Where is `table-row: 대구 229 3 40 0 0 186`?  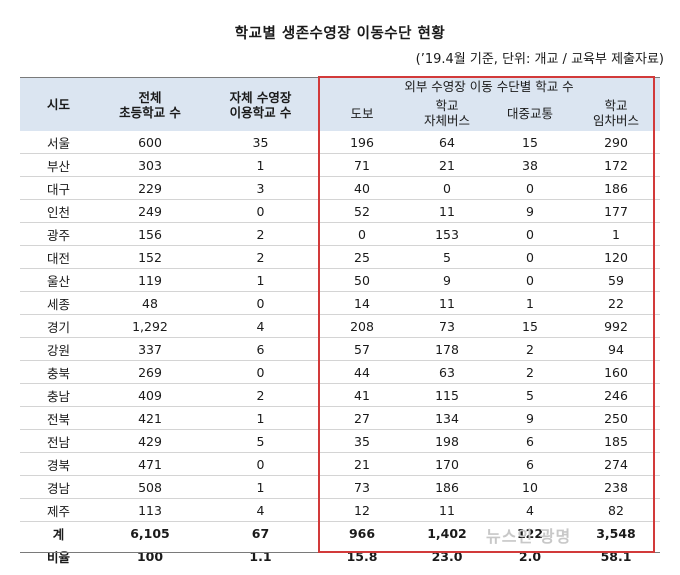
table-row: 대구 229 3 40 0 0 186 is located at coordinates (340, 188).